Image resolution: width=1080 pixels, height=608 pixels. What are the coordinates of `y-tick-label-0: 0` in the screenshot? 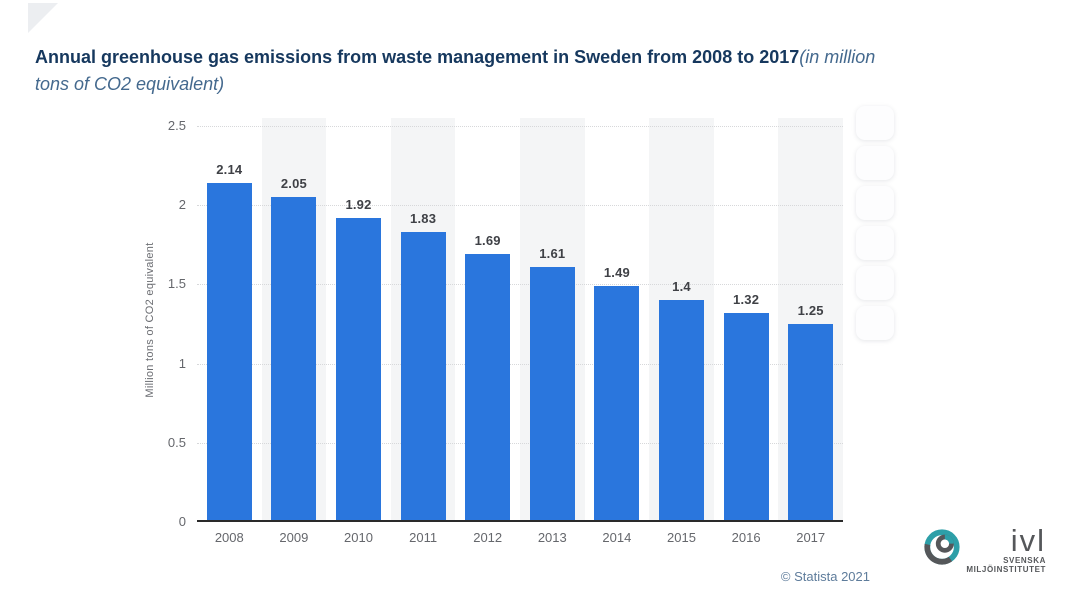 It's located at (182, 521).